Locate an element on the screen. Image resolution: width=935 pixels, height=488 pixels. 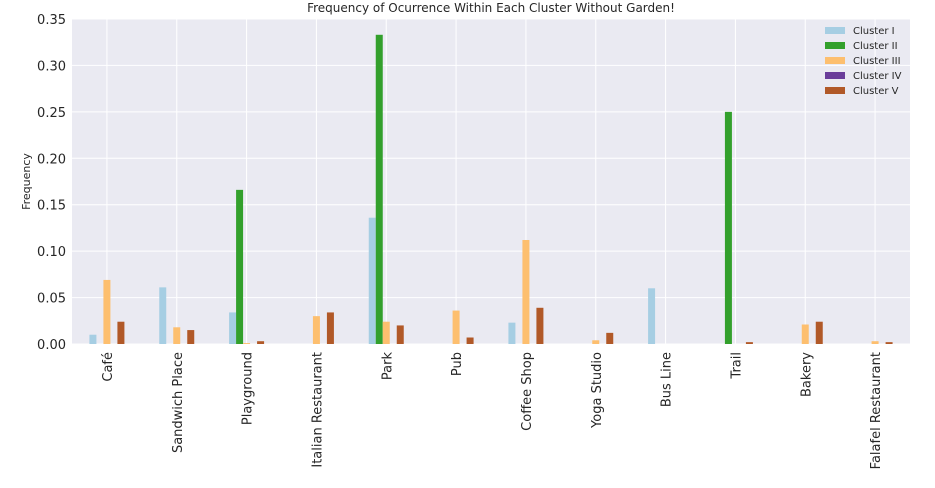
y-tick-label: 0.35 is located at coordinates (51, 20).